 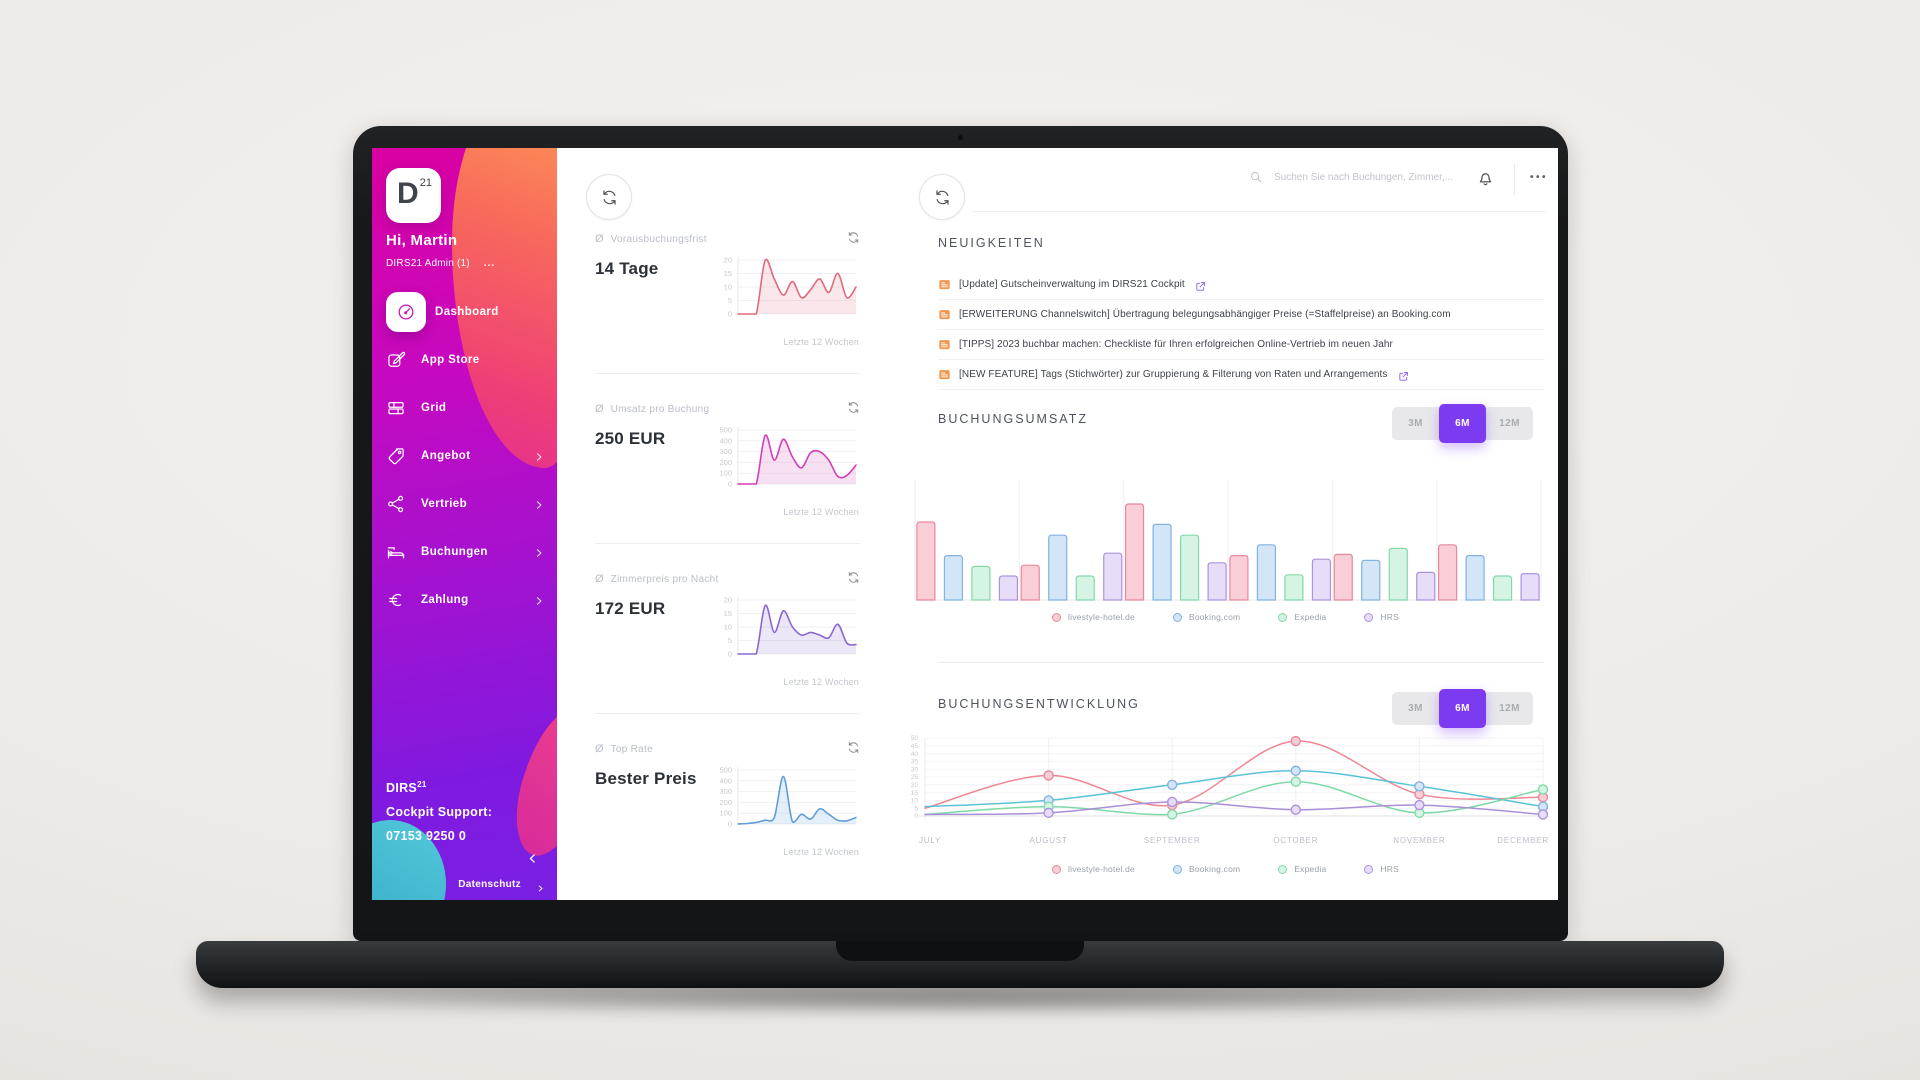 What do you see at coordinates (915, 762) in the screenshot?
I see `svg-text: 35` at bounding box center [915, 762].